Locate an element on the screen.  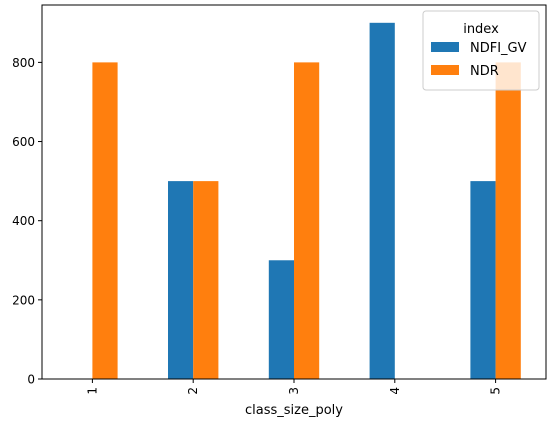
legend-swatch-ndr is located at coordinates (445, 70).